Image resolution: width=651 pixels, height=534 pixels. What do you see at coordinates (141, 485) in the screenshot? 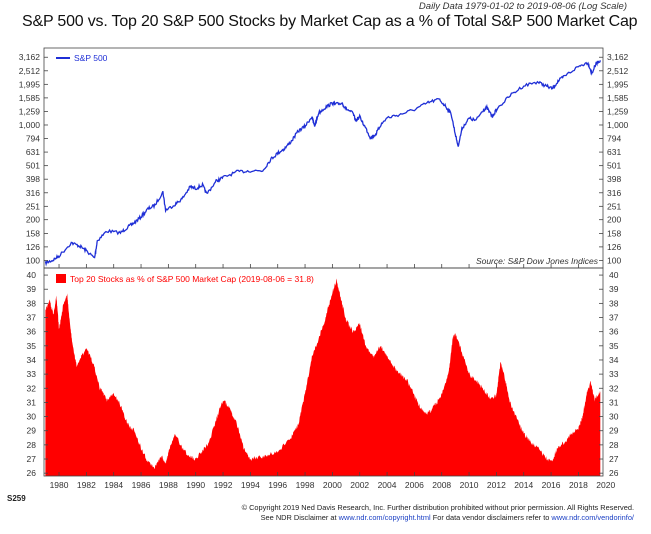
I see `x-tick-label: 1986` at bounding box center [141, 485].